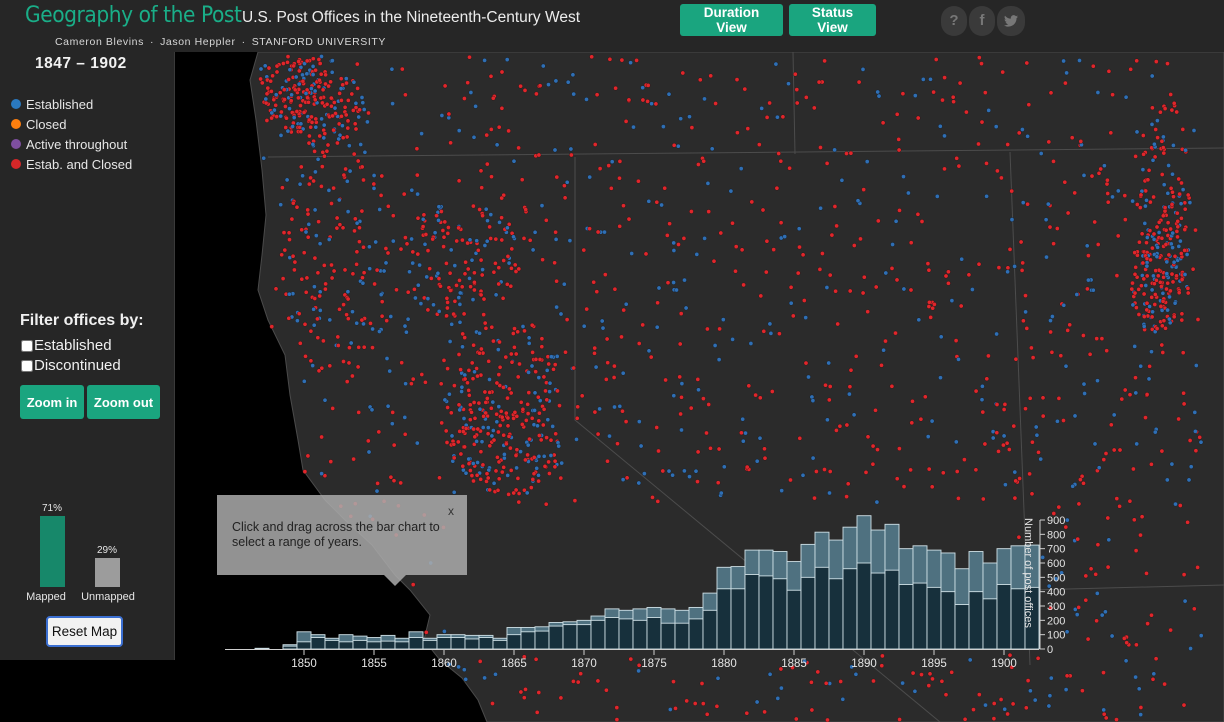  Describe the element at coordinates (123, 402) in the screenshot. I see `zoom-out-button: Zoom out` at that location.